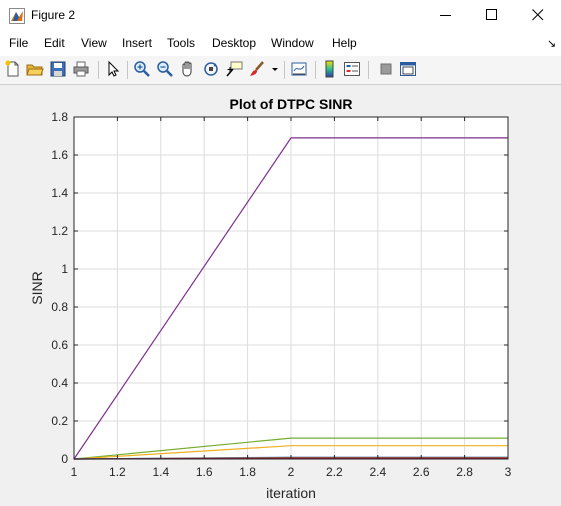  I want to click on open-file-icon, so click(35, 70).